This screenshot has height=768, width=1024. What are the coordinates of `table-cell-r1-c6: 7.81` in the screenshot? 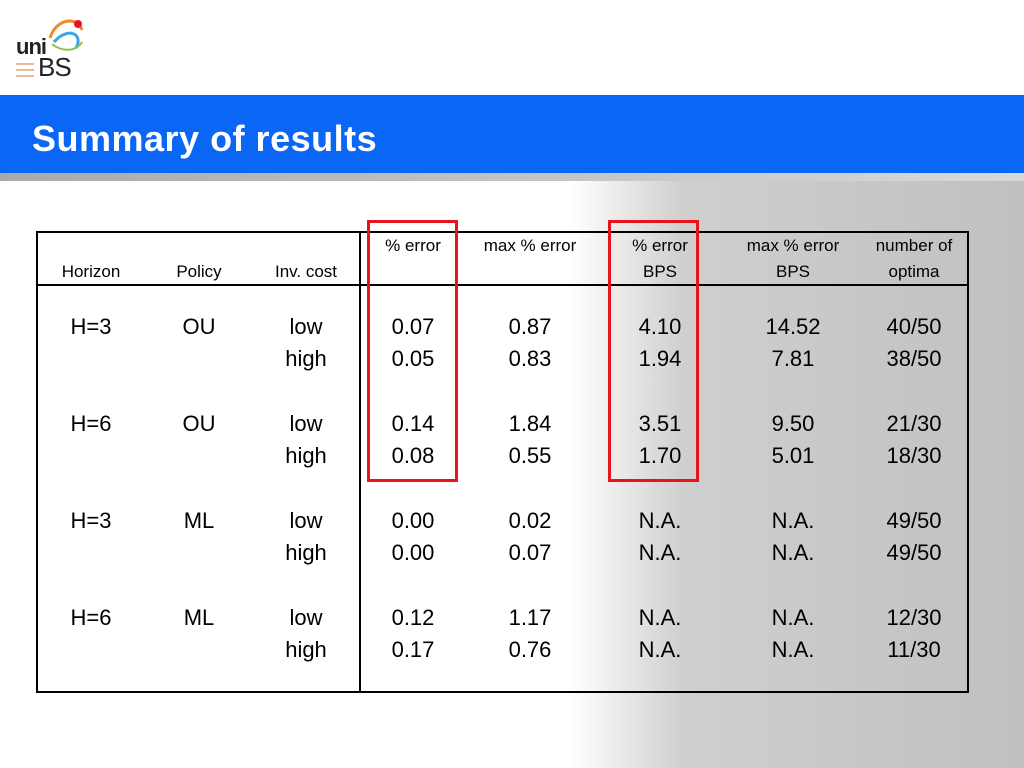 It's located at (793, 358).